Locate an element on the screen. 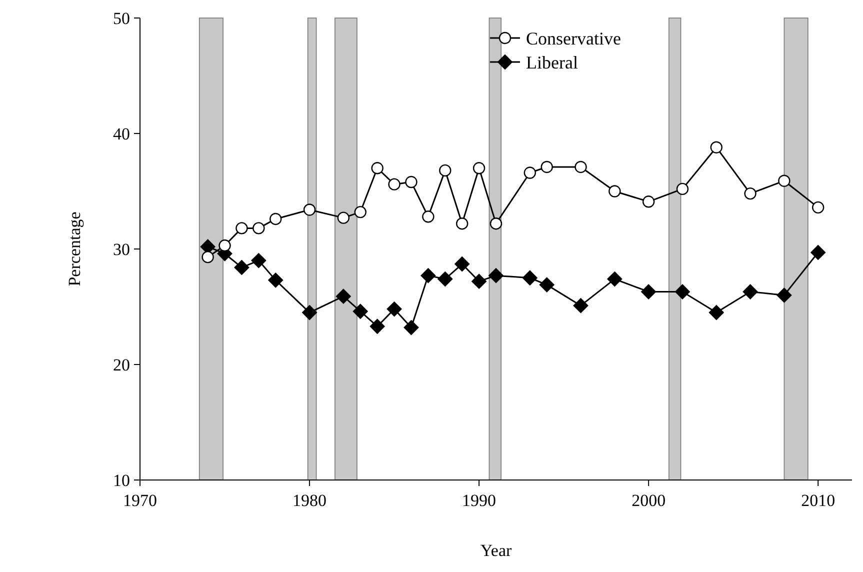  x-tick-label: 2010 is located at coordinates (818, 500).